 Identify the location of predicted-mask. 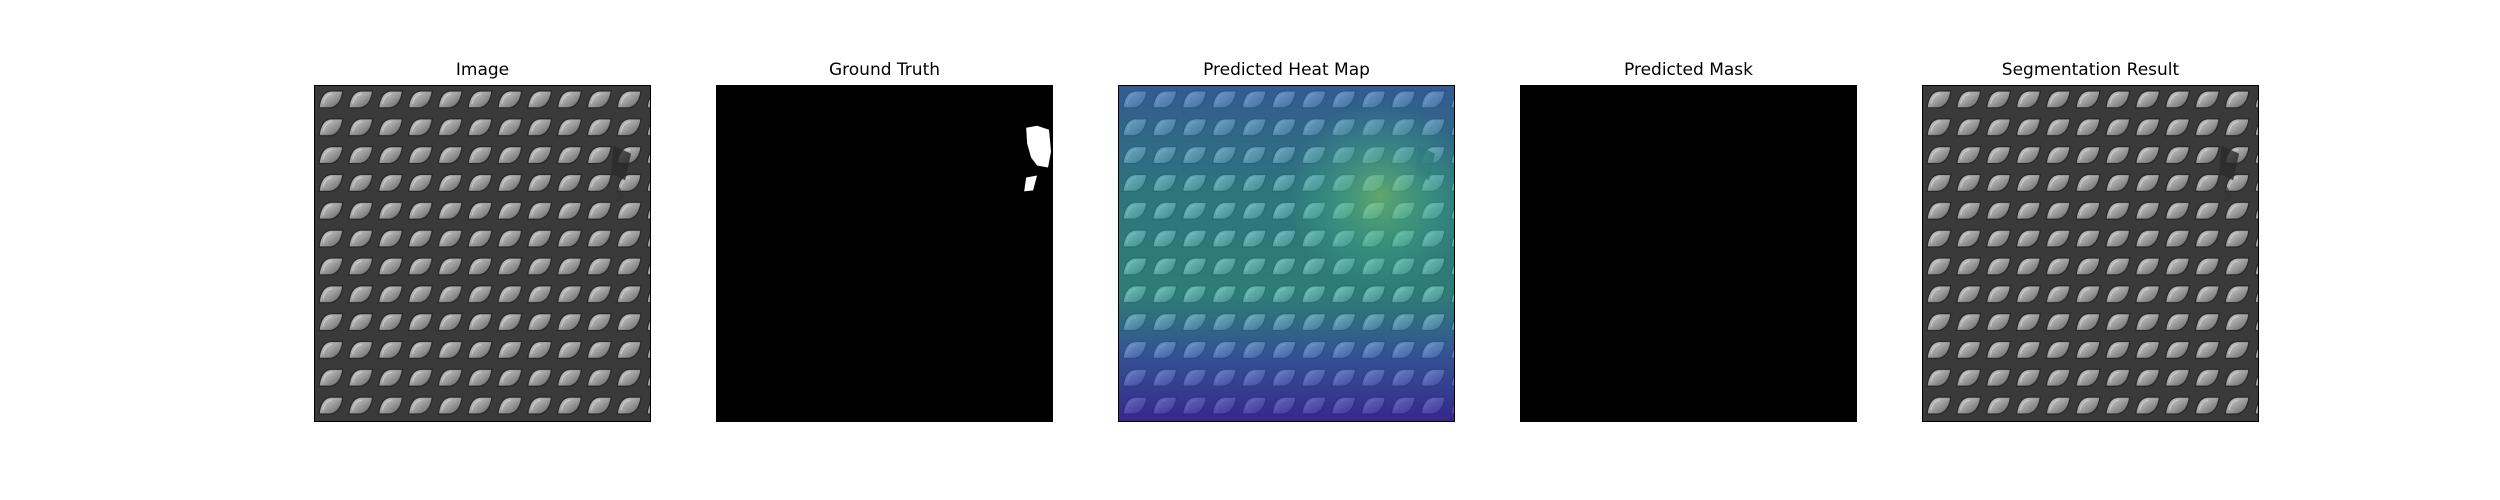
(1688, 253).